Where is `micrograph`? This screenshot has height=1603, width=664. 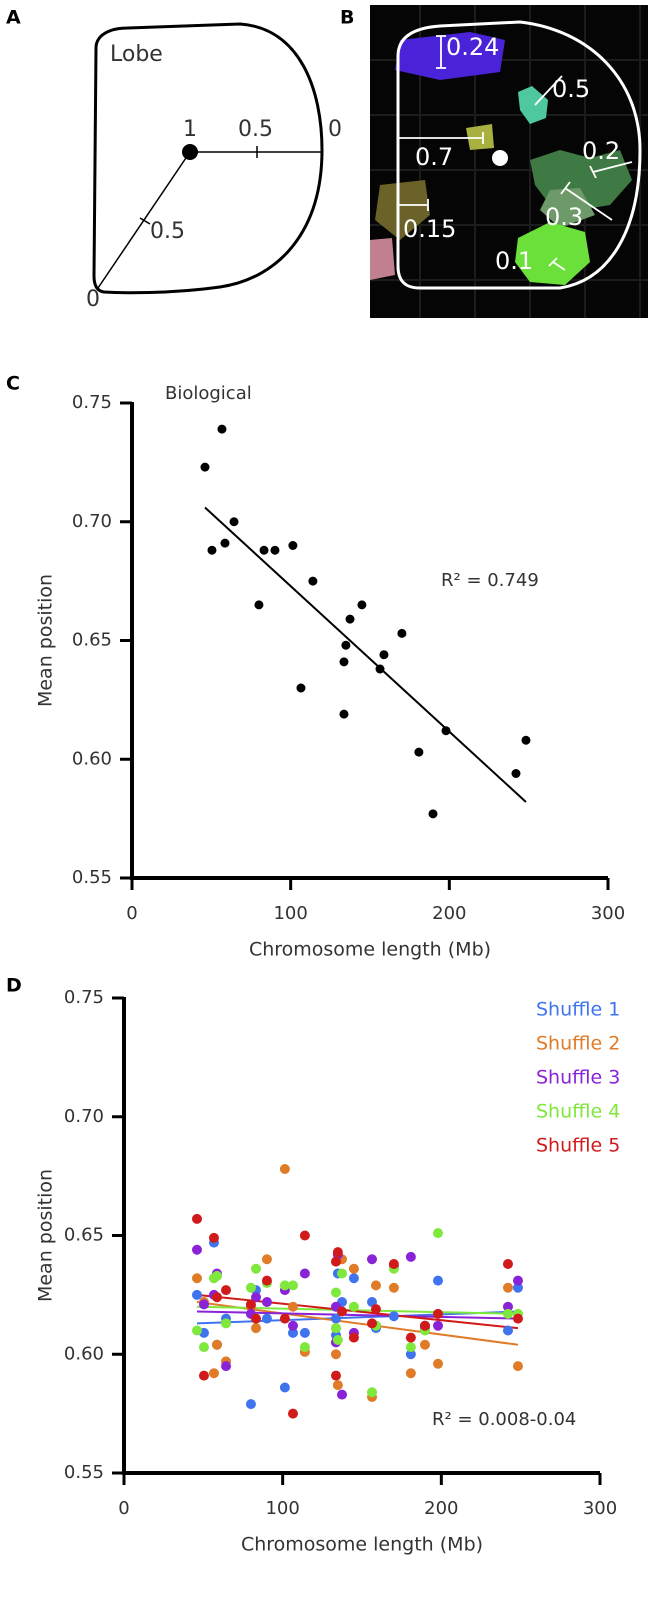 micrograph is located at coordinates (509, 161).